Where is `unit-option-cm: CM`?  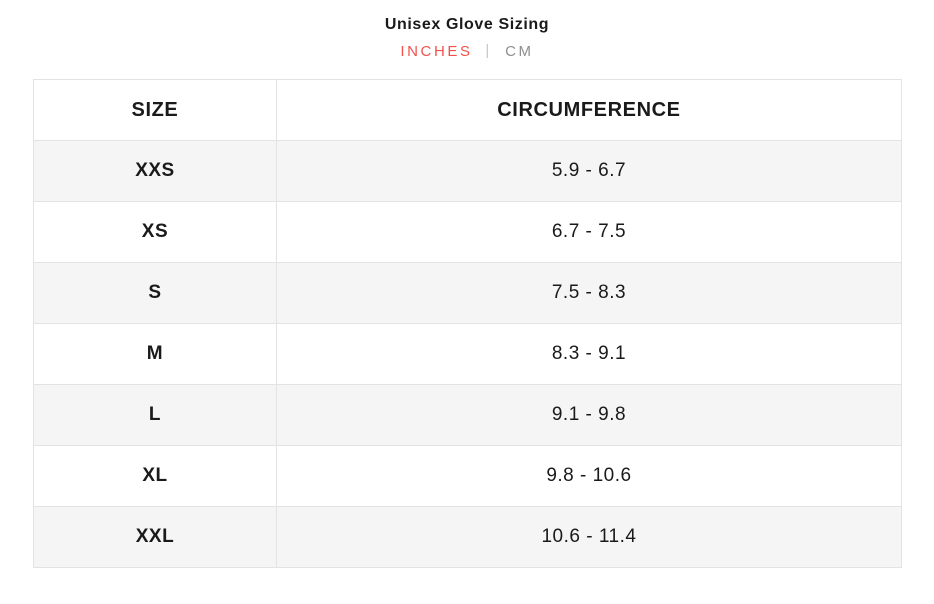 unit-option-cm: CM is located at coordinates (519, 51).